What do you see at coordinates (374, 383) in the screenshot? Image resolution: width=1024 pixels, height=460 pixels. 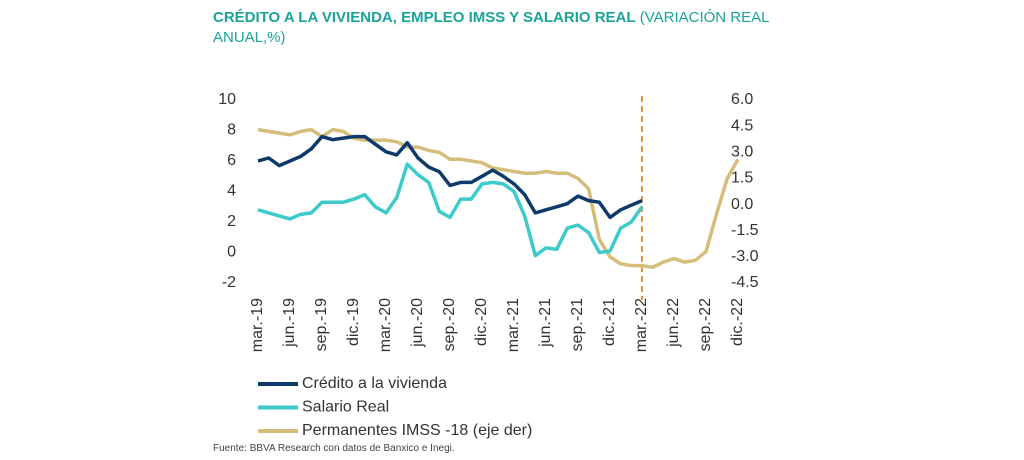 I see `legend-label: Crédito a la vivienda` at bounding box center [374, 383].